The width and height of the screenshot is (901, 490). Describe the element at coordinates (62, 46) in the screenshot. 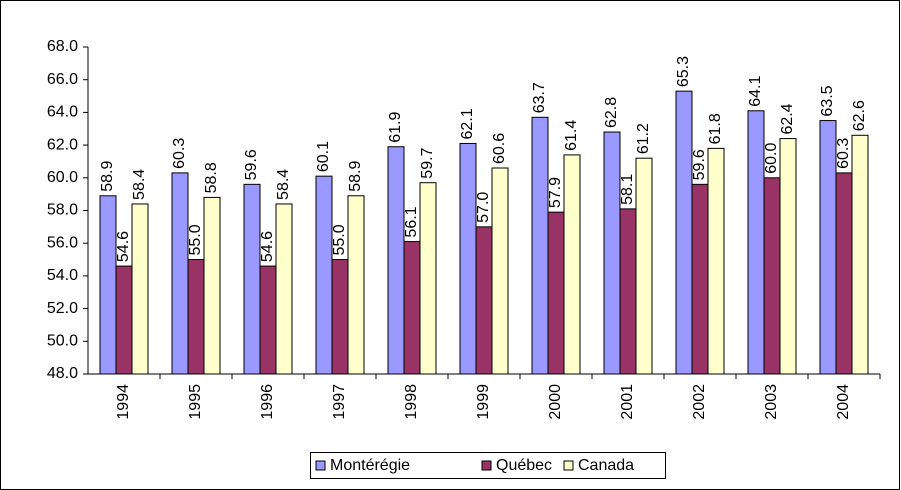

I see `y-tick-label: 68.0` at that location.